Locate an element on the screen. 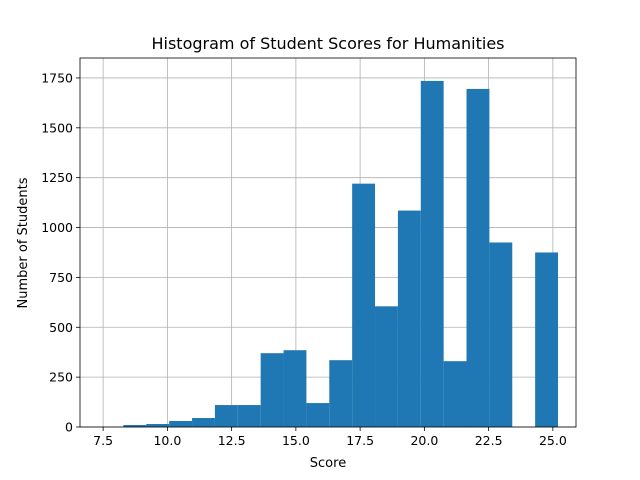 This screenshot has height=480, width=640. x-tick-label: 12.5 is located at coordinates (232, 440).